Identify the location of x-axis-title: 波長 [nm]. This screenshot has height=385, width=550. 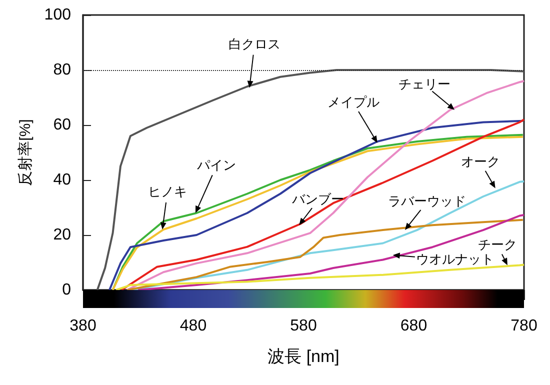
(304, 356).